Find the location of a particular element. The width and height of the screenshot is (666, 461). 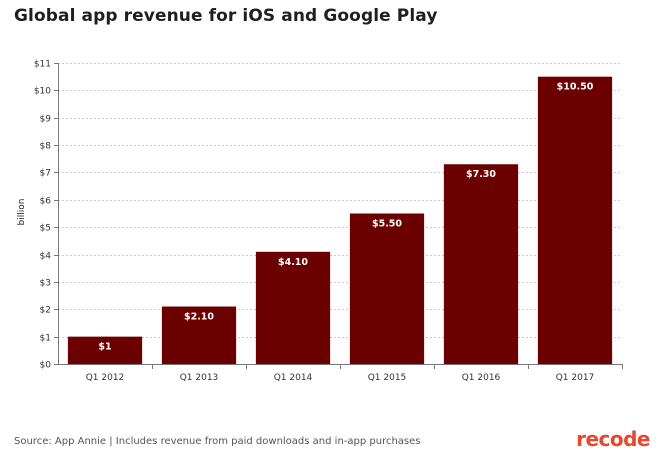

y-tick-label: $2 is located at coordinates (45, 311).